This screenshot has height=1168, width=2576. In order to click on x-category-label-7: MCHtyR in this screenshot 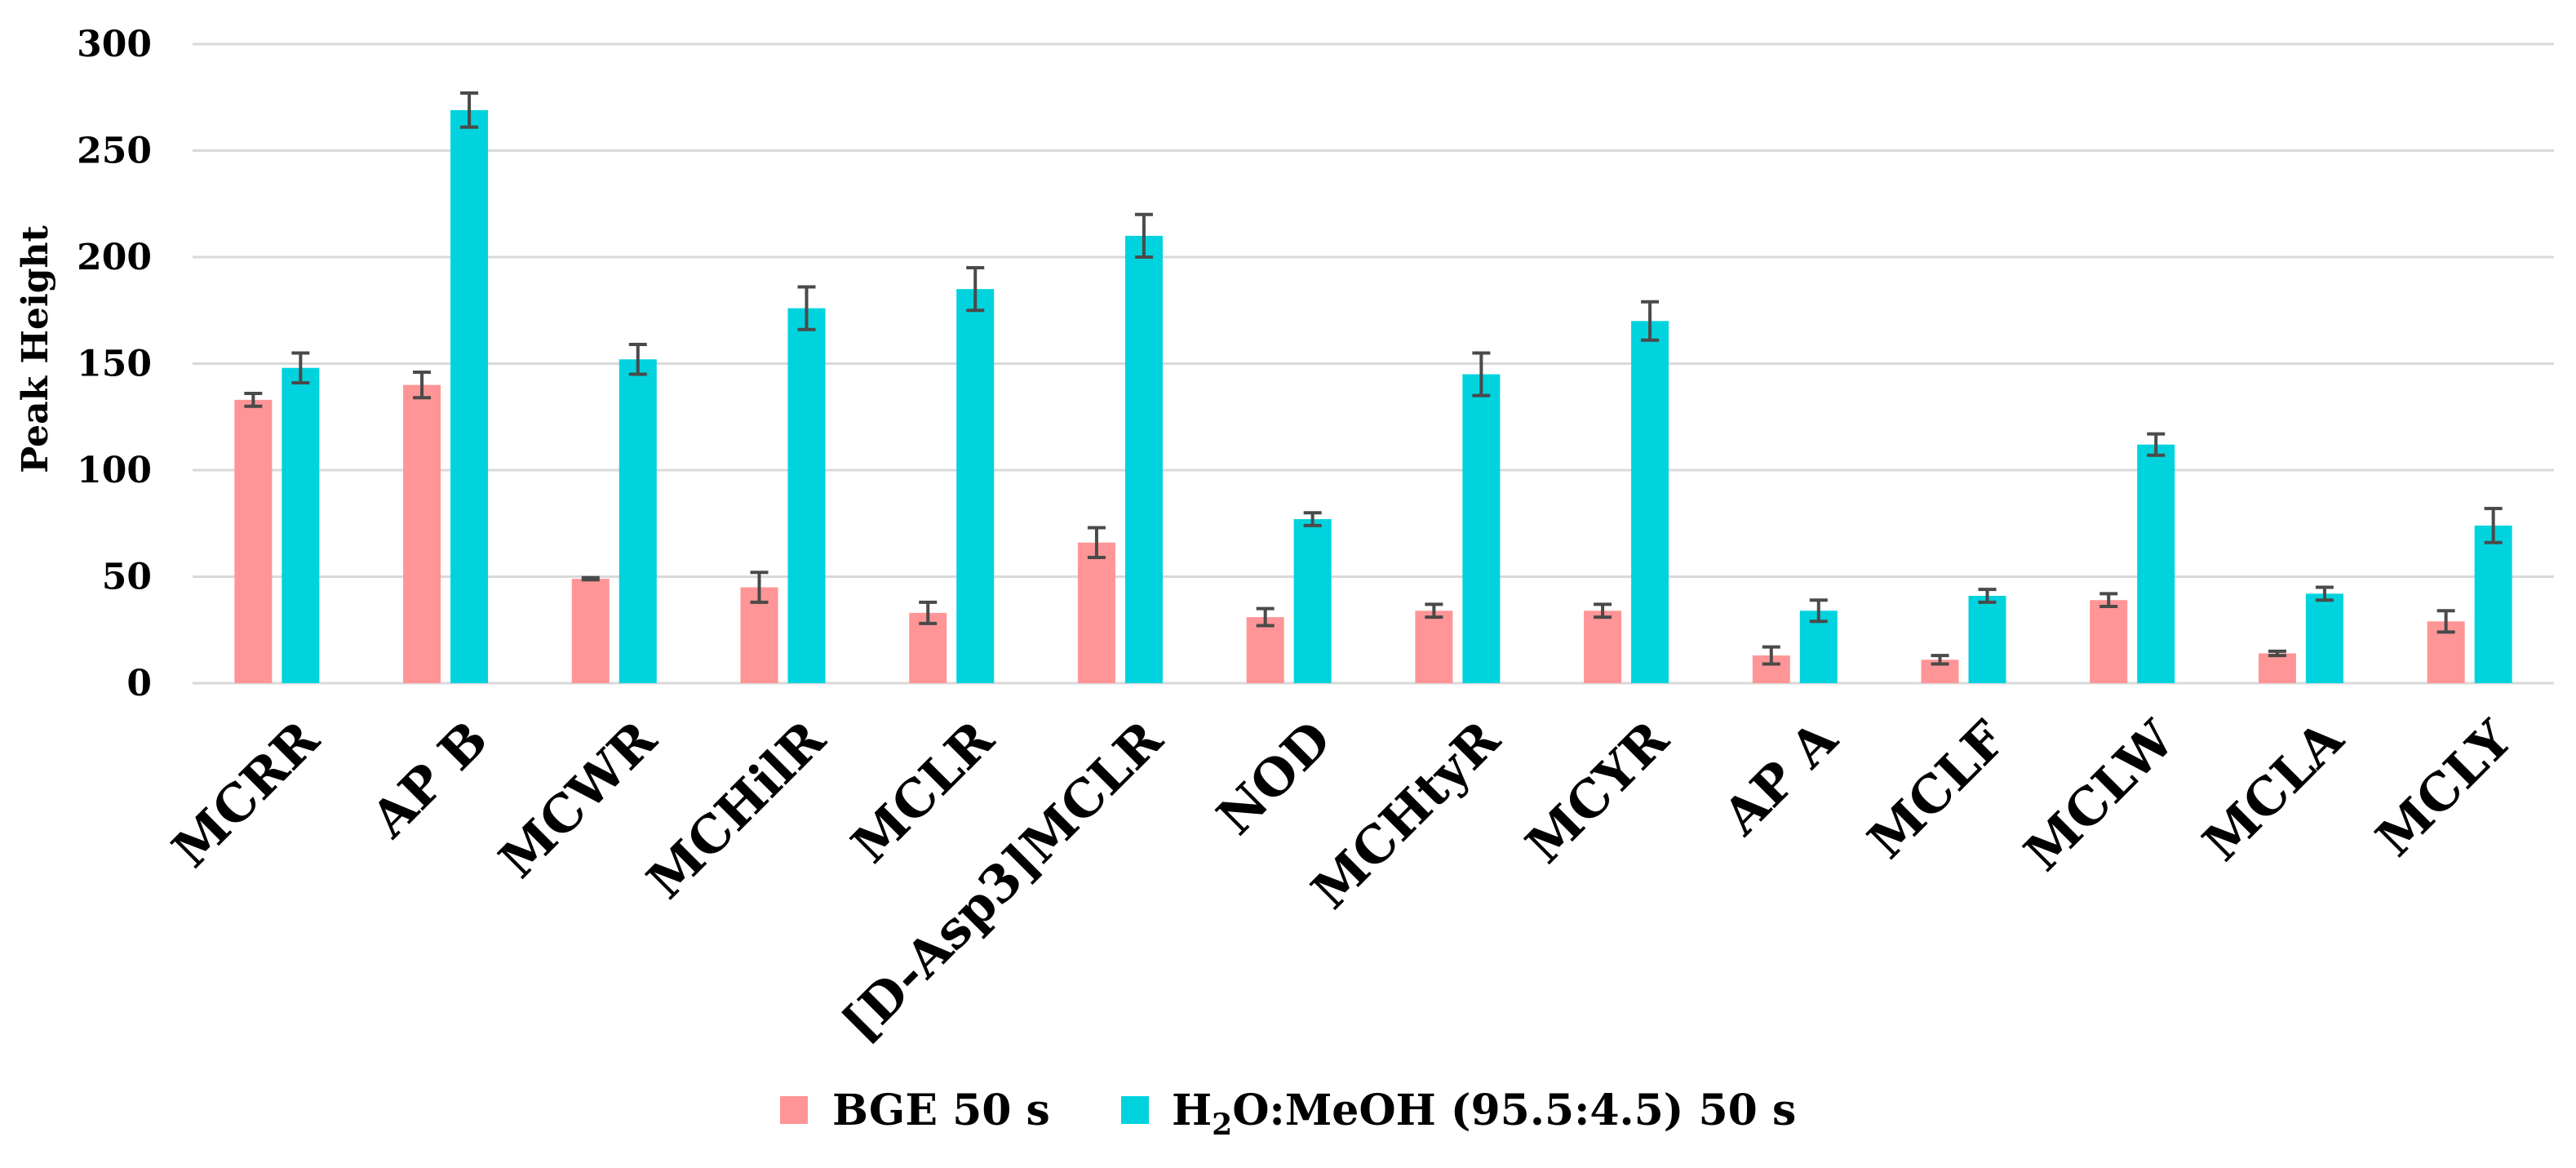, I will do `click(1405, 815)`.